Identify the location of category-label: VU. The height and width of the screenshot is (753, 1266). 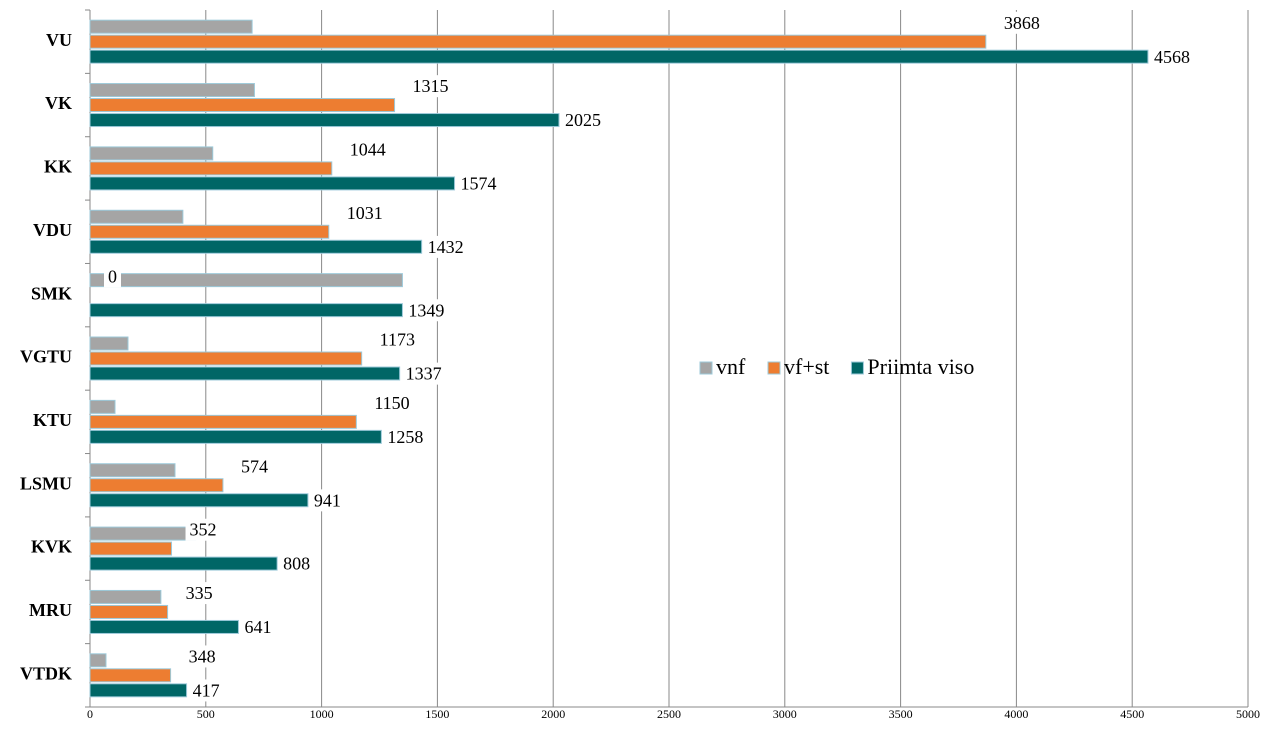
(59, 40).